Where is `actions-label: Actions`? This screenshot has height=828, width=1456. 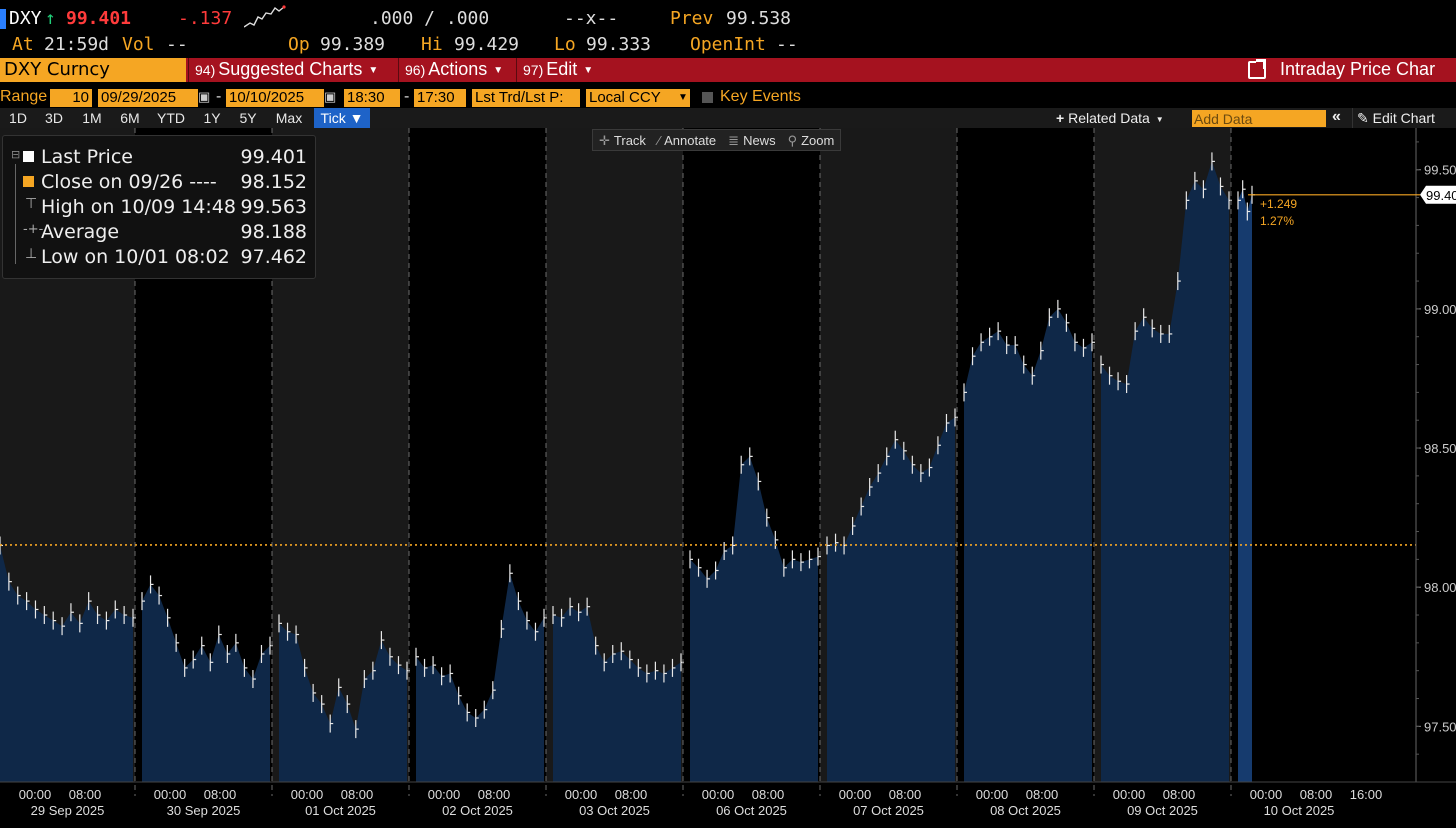 actions-label: Actions is located at coordinates (458, 69).